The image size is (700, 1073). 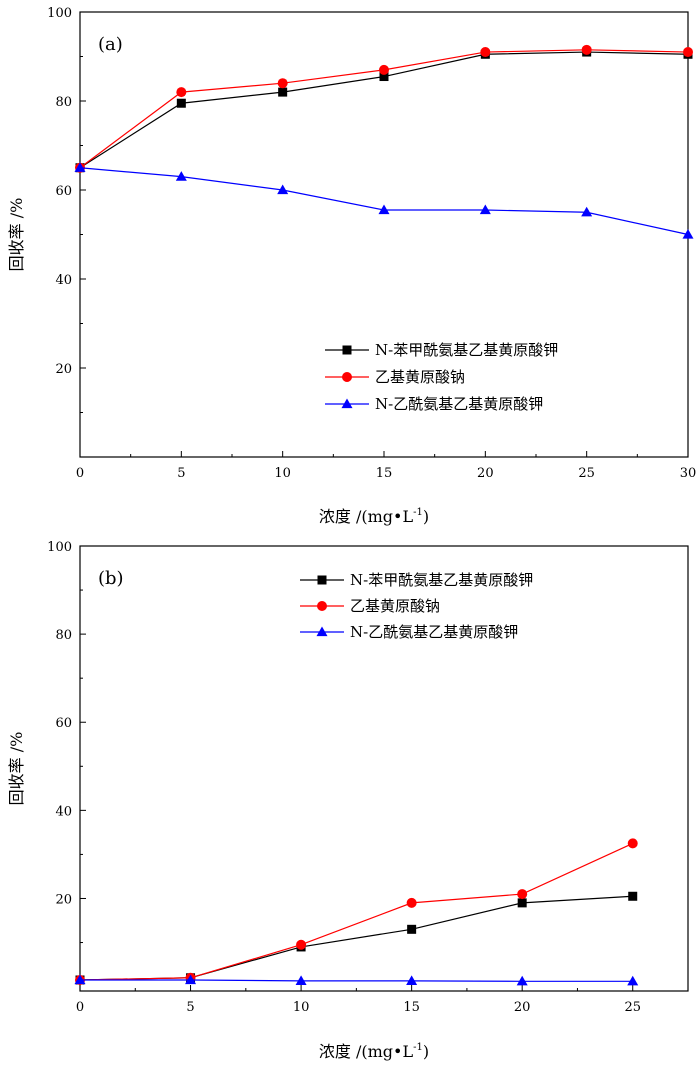 What do you see at coordinates (110, 44) in the screenshot?
I see `panel-label: (a)` at bounding box center [110, 44].